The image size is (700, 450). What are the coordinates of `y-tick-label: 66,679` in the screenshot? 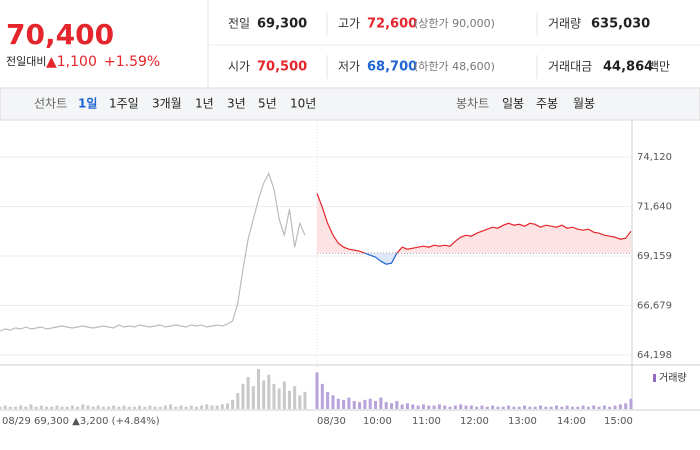 It's located at (654, 305).